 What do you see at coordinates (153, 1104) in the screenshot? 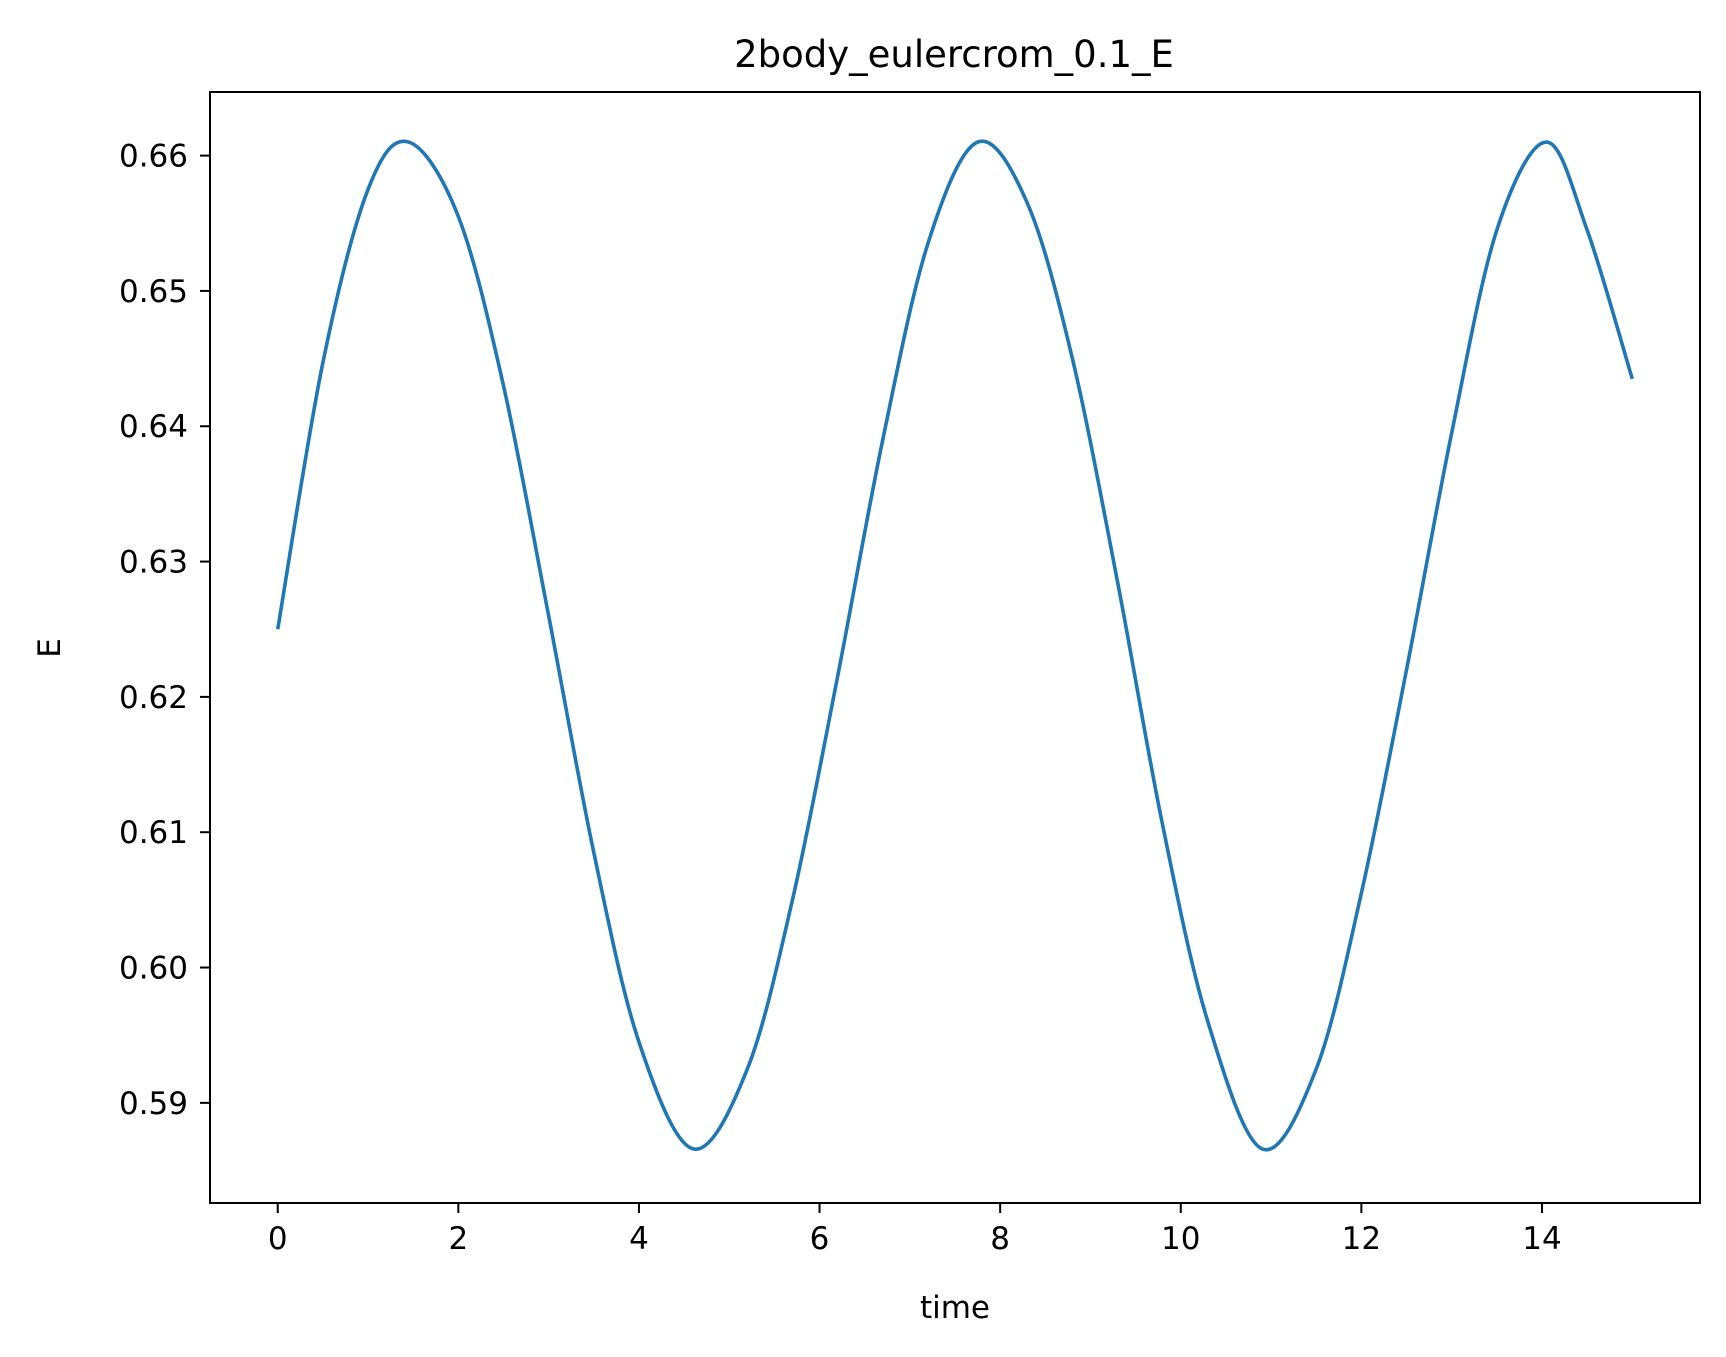
I see `y-tick-label: 0.59` at bounding box center [153, 1104].